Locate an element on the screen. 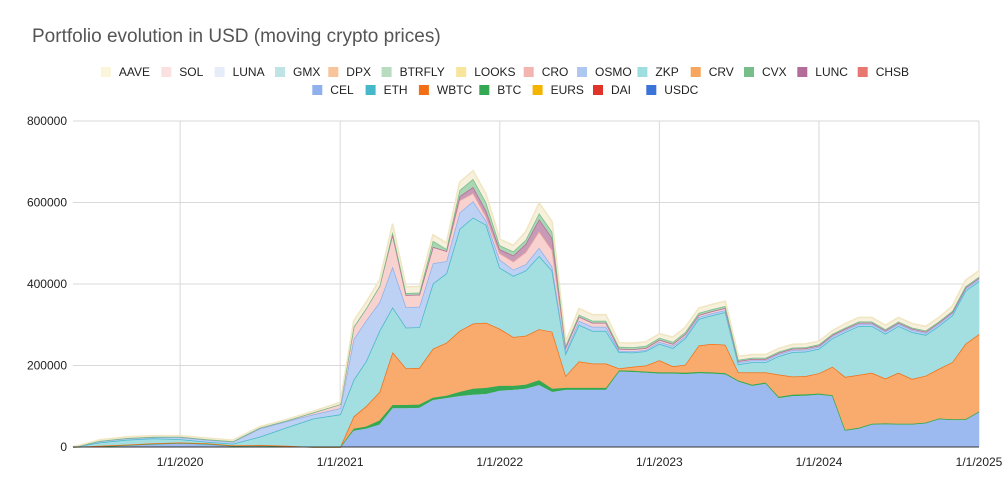 The width and height of the screenshot is (1005, 492). legend-item-osmo: OSMO is located at coordinates (604, 72).